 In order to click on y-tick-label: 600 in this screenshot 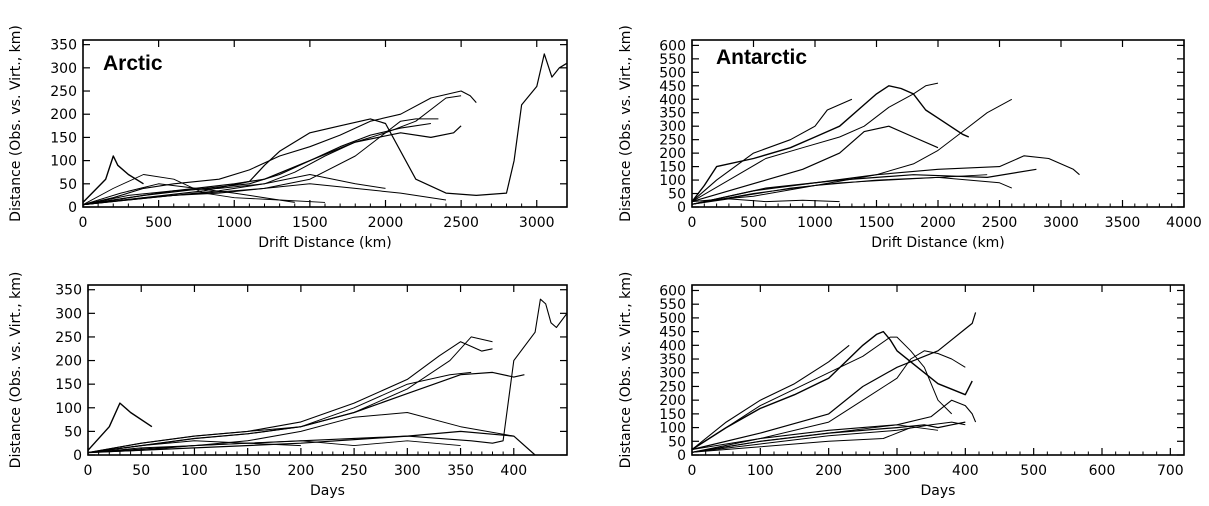, I will do `click(672, 291)`.